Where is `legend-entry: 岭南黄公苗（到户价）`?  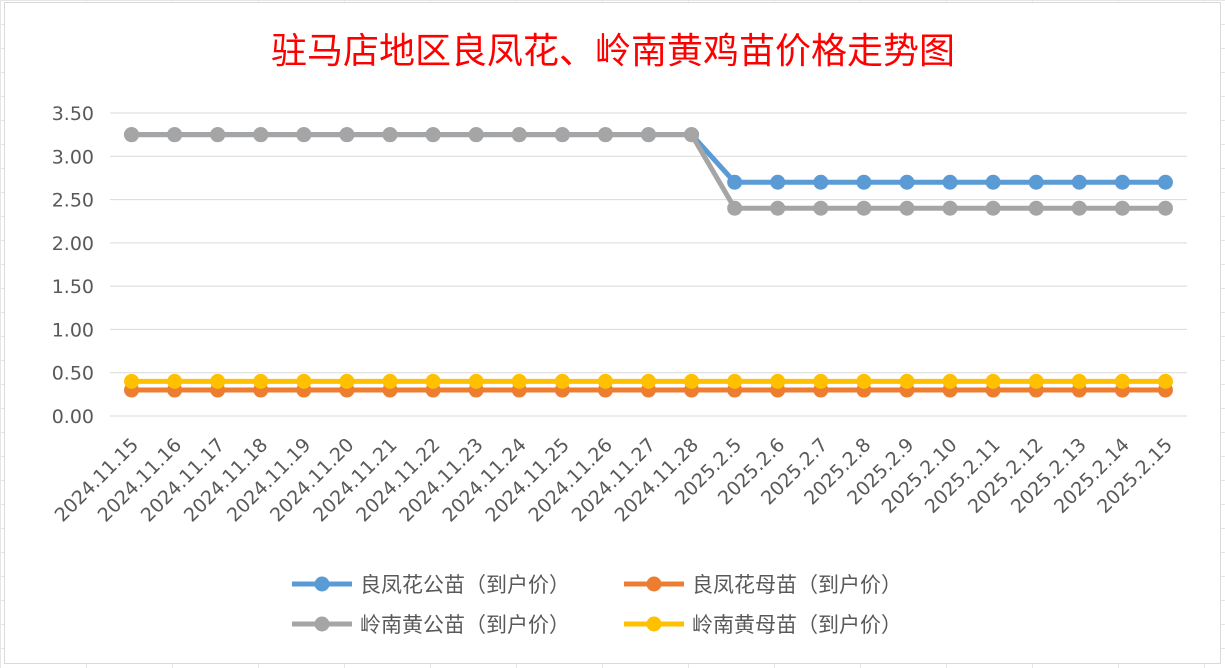 legend-entry: 岭南黄公苗（到户价） is located at coordinates (431, 625).